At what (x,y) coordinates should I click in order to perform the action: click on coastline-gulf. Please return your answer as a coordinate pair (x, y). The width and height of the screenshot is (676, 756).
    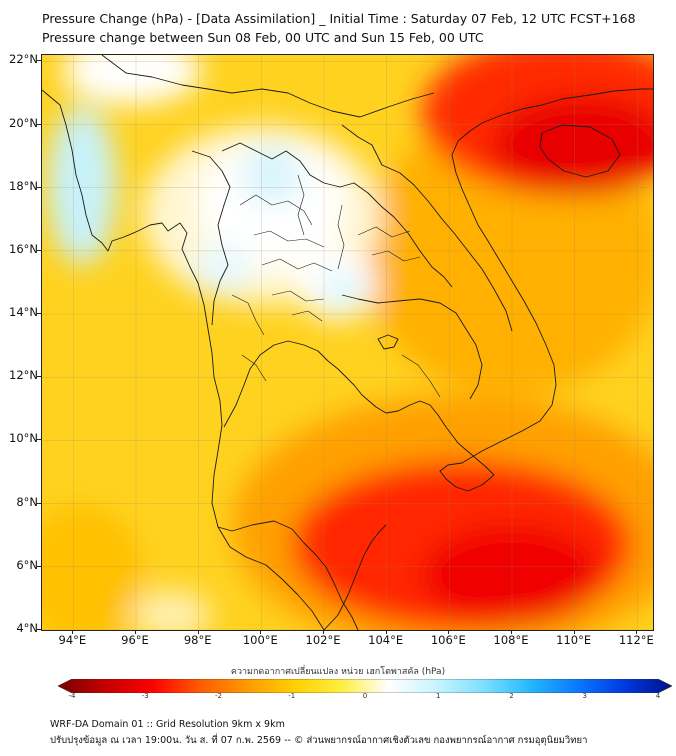
    Looking at the image, I should click on (355, 577).